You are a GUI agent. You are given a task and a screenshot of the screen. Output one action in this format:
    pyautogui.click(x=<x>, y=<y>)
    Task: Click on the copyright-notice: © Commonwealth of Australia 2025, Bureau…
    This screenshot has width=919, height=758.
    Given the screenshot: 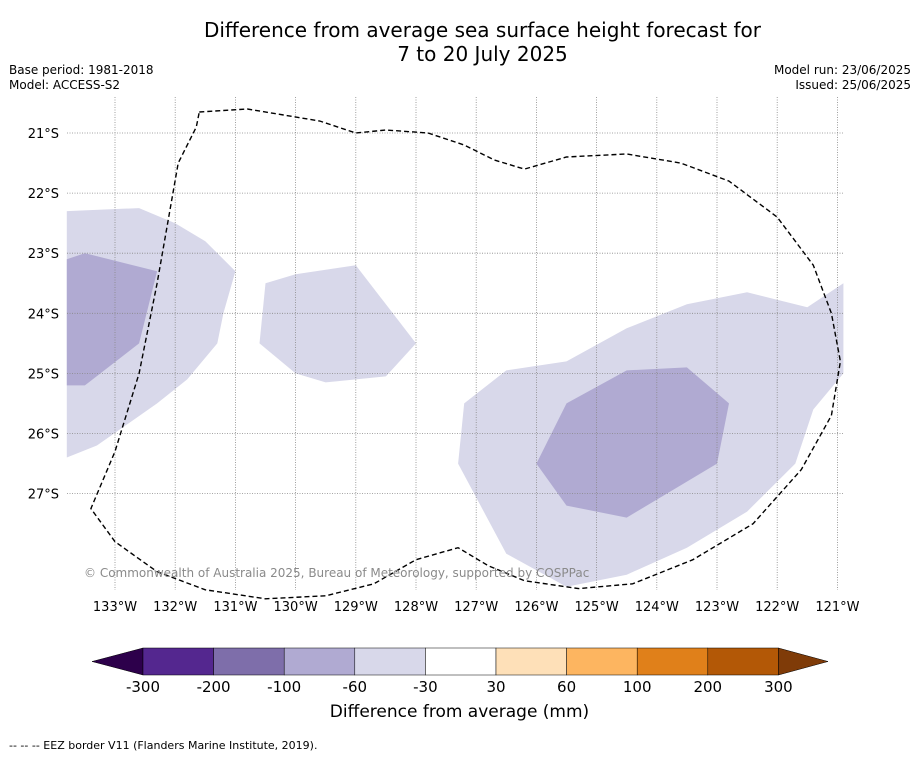 What is the action you would take?
    pyautogui.click(x=336, y=573)
    